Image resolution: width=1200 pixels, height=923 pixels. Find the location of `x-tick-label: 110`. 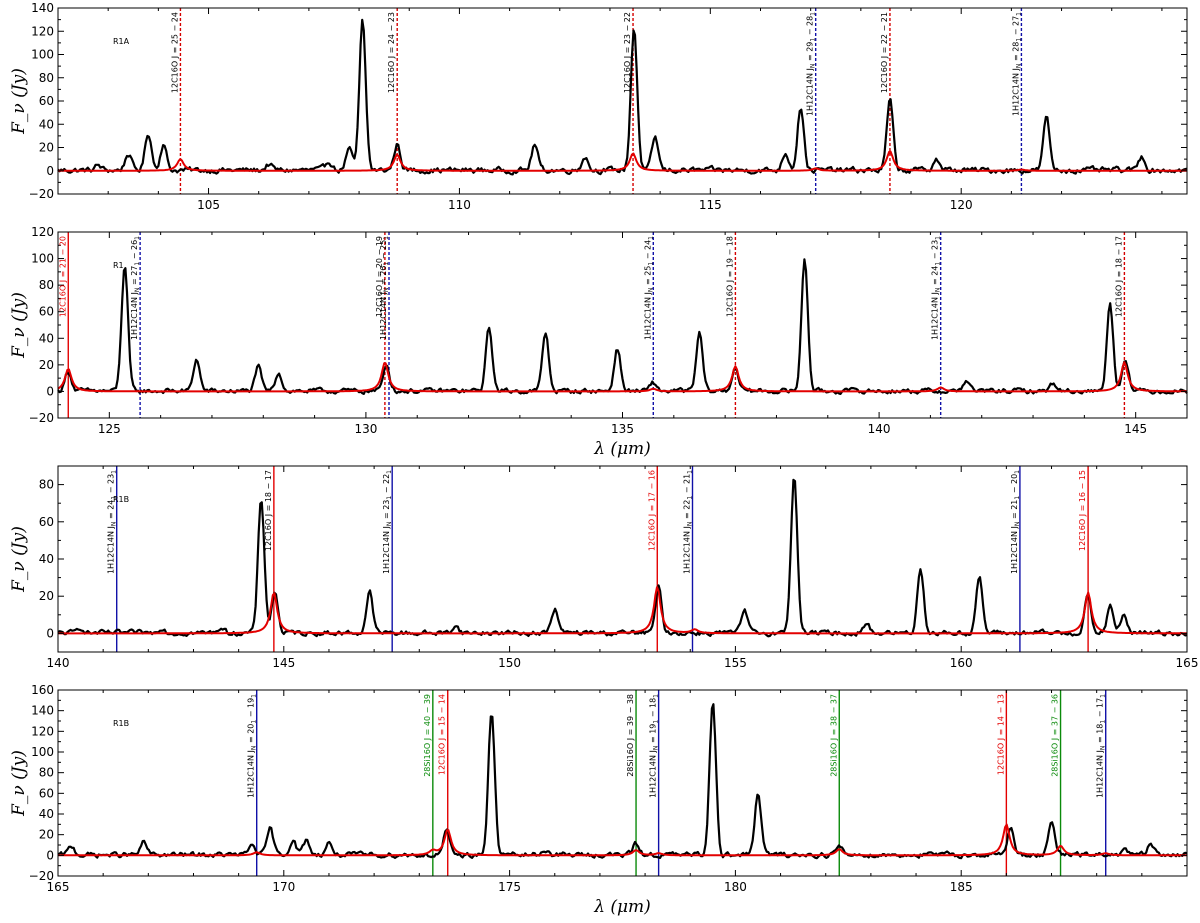

x-tick-label: 110 is located at coordinates (459, 205).